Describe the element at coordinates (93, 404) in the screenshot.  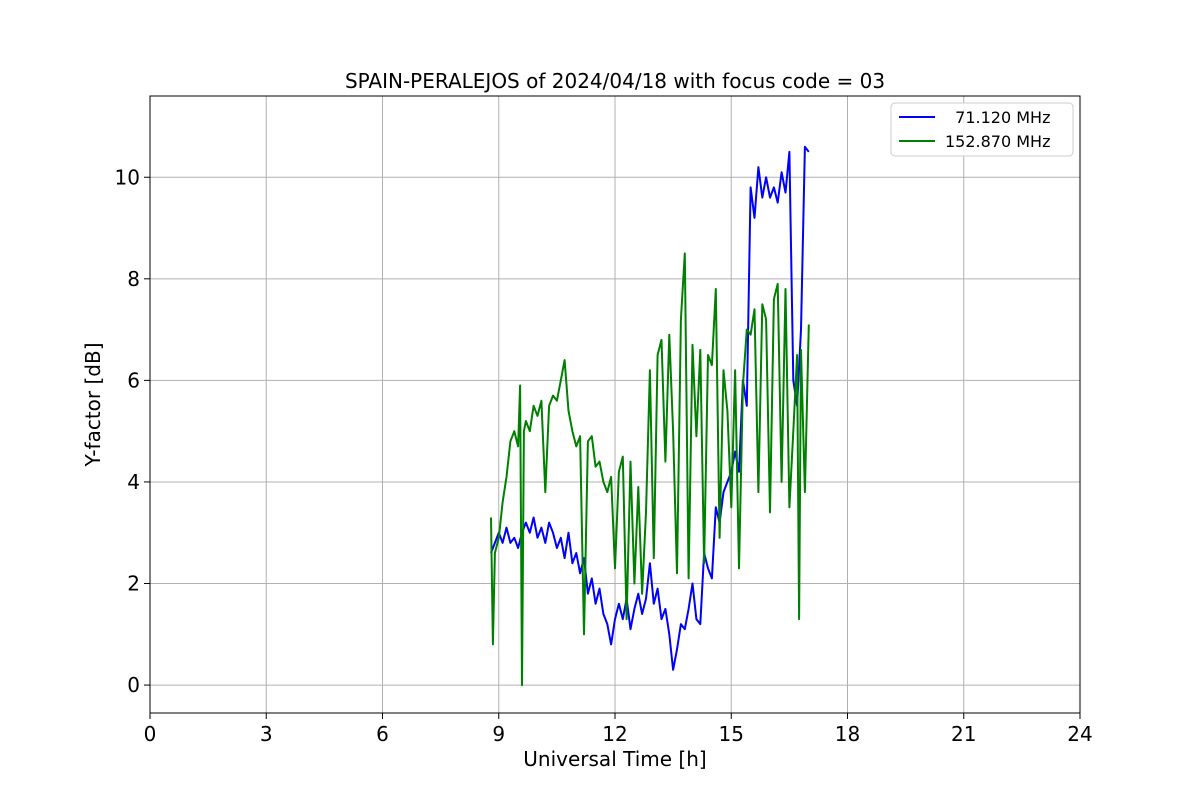
I see `y-axis-label: Y-factor [dB]` at that location.